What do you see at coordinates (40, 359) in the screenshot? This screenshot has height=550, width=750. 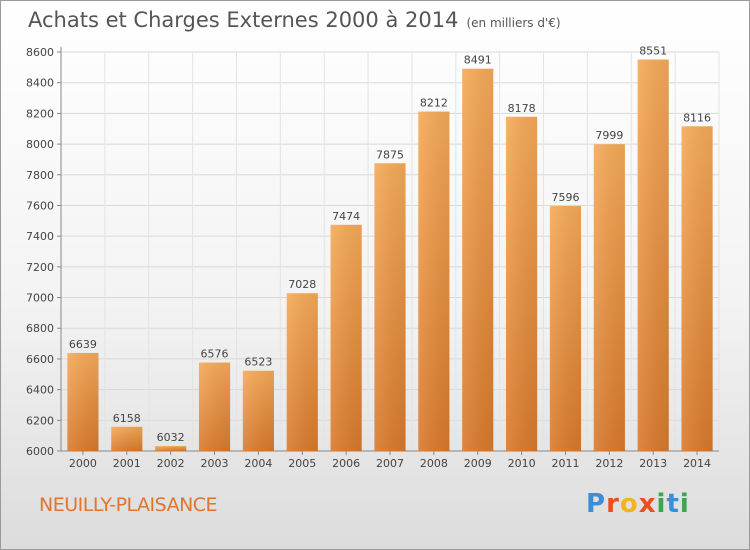 I see `y-tick-label: 6600` at bounding box center [40, 359].